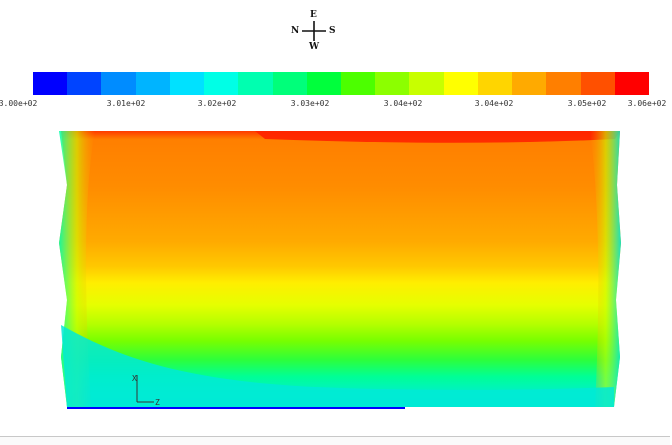  What do you see at coordinates (19, 103) in the screenshot?
I see `legend-tick-label: 3.00e+02` at bounding box center [19, 103].